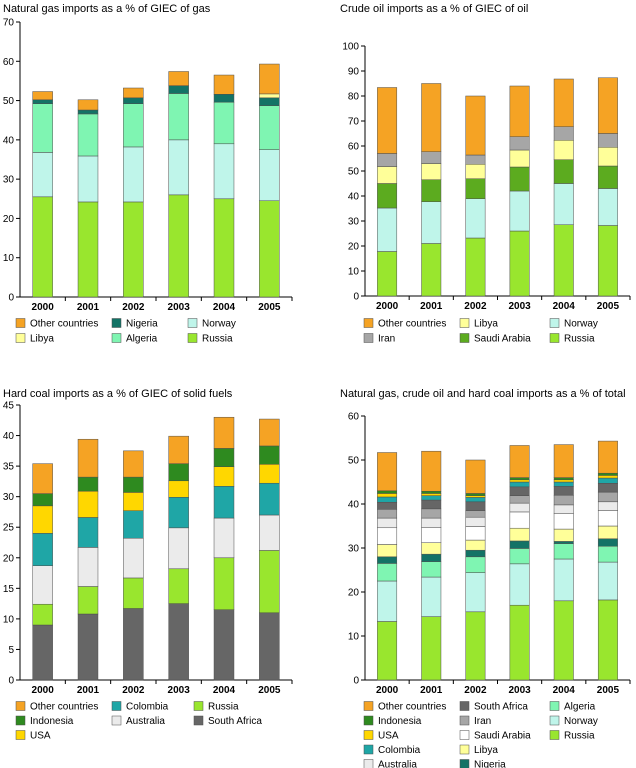  I want to click on y-tick-label: 30, so click(354, 549).